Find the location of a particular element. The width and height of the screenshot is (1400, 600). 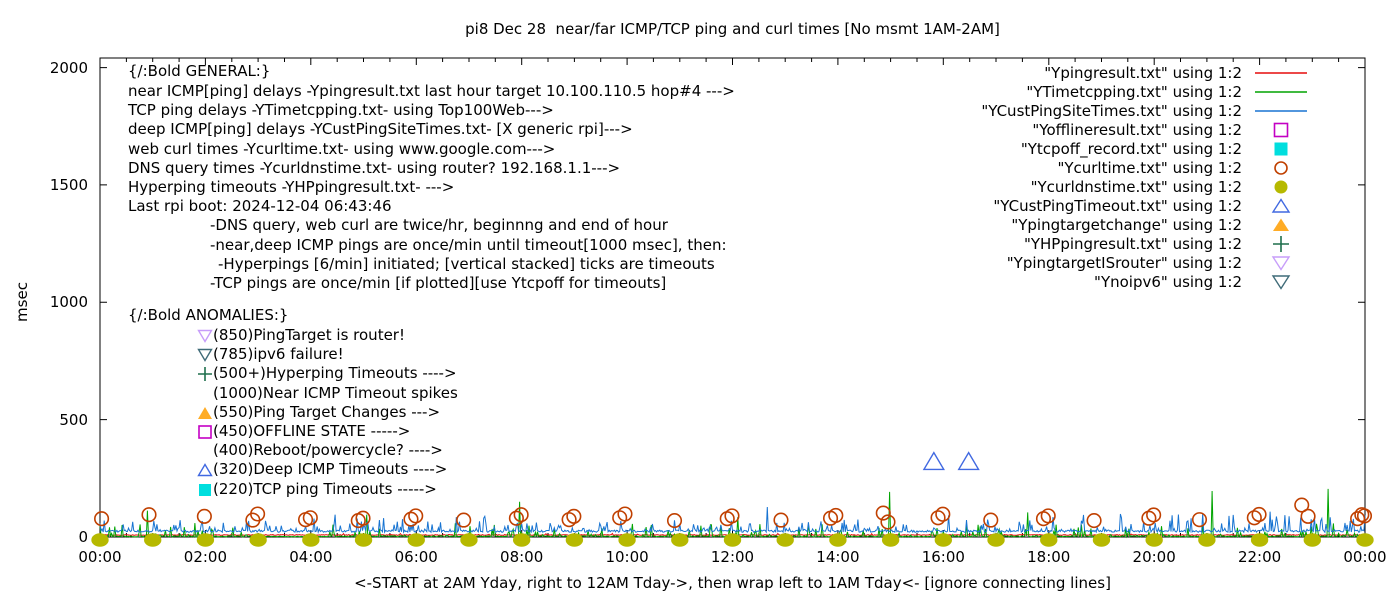

anomaly-text: (220)TCP ping Timeouts -----> is located at coordinates (325, 488).